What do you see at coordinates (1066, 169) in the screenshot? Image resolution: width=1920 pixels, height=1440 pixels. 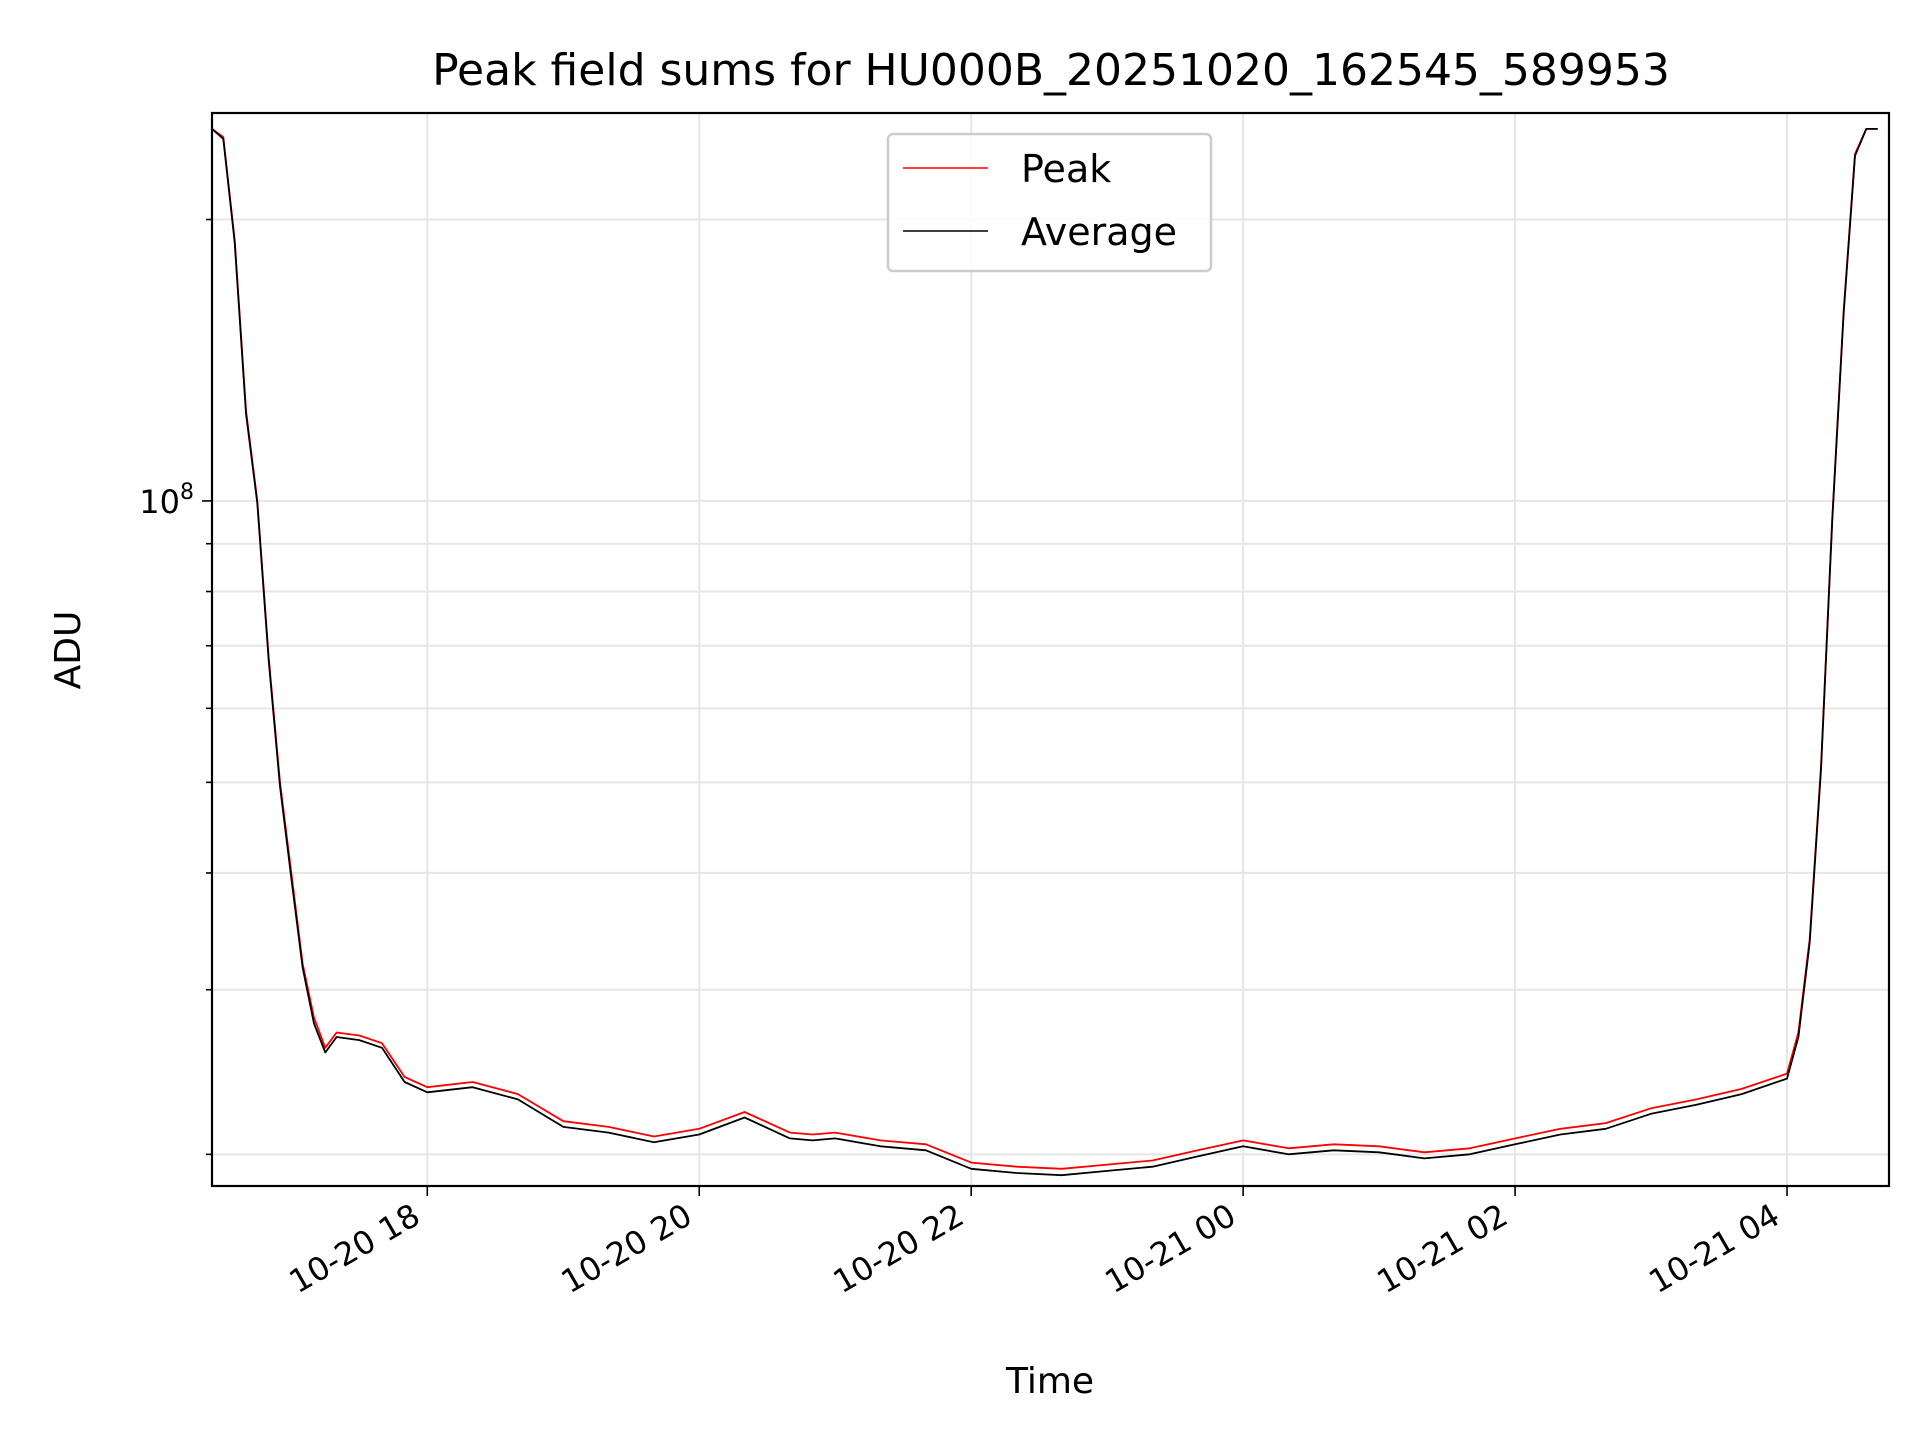 I see `legend-label-peak: Peak` at bounding box center [1066, 169].